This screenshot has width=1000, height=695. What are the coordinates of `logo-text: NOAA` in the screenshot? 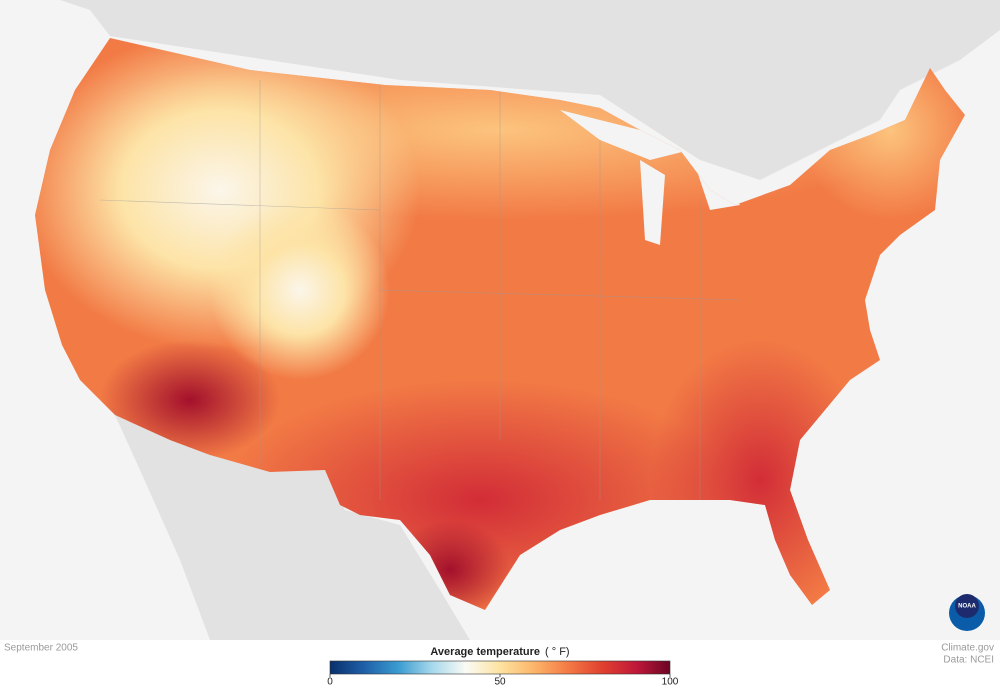 It's located at (967, 607).